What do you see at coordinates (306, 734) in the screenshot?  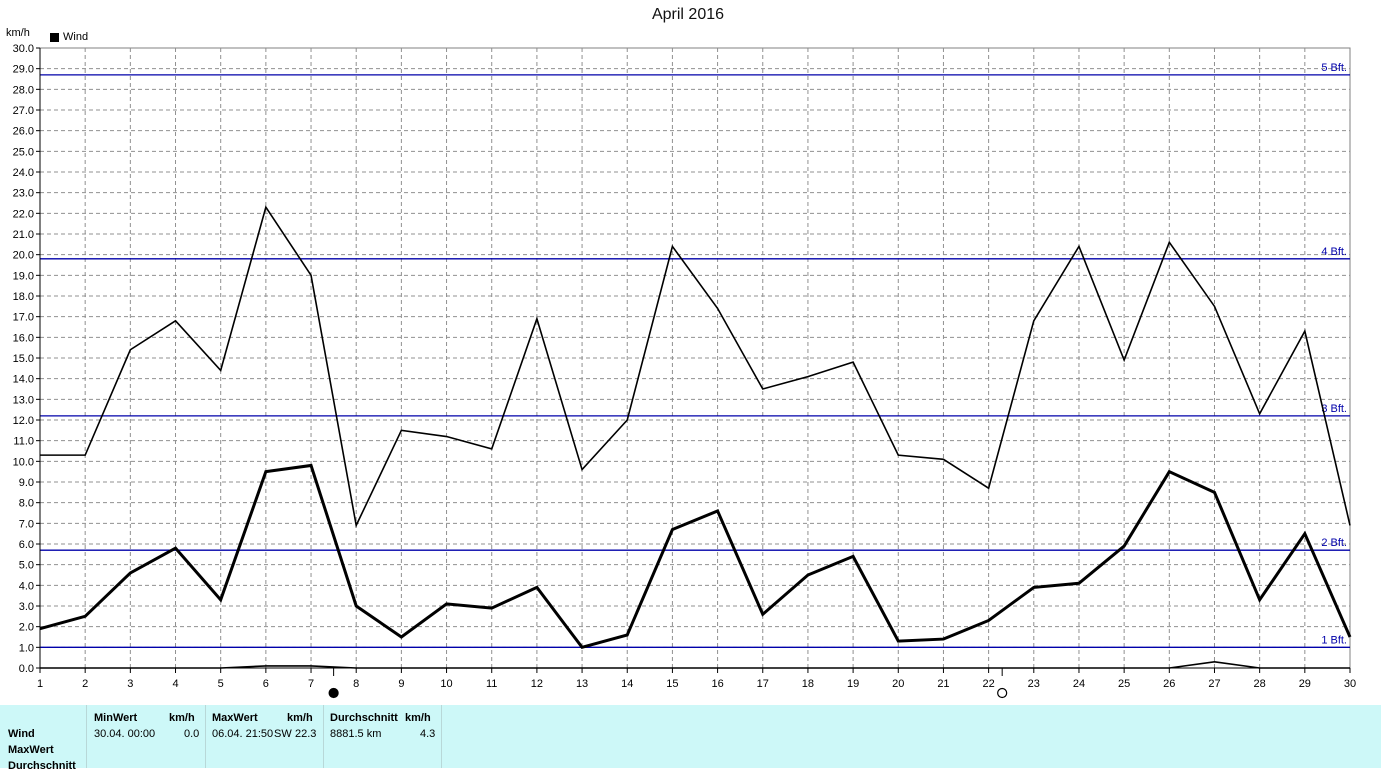 I see `max-value: 22.3` at bounding box center [306, 734].